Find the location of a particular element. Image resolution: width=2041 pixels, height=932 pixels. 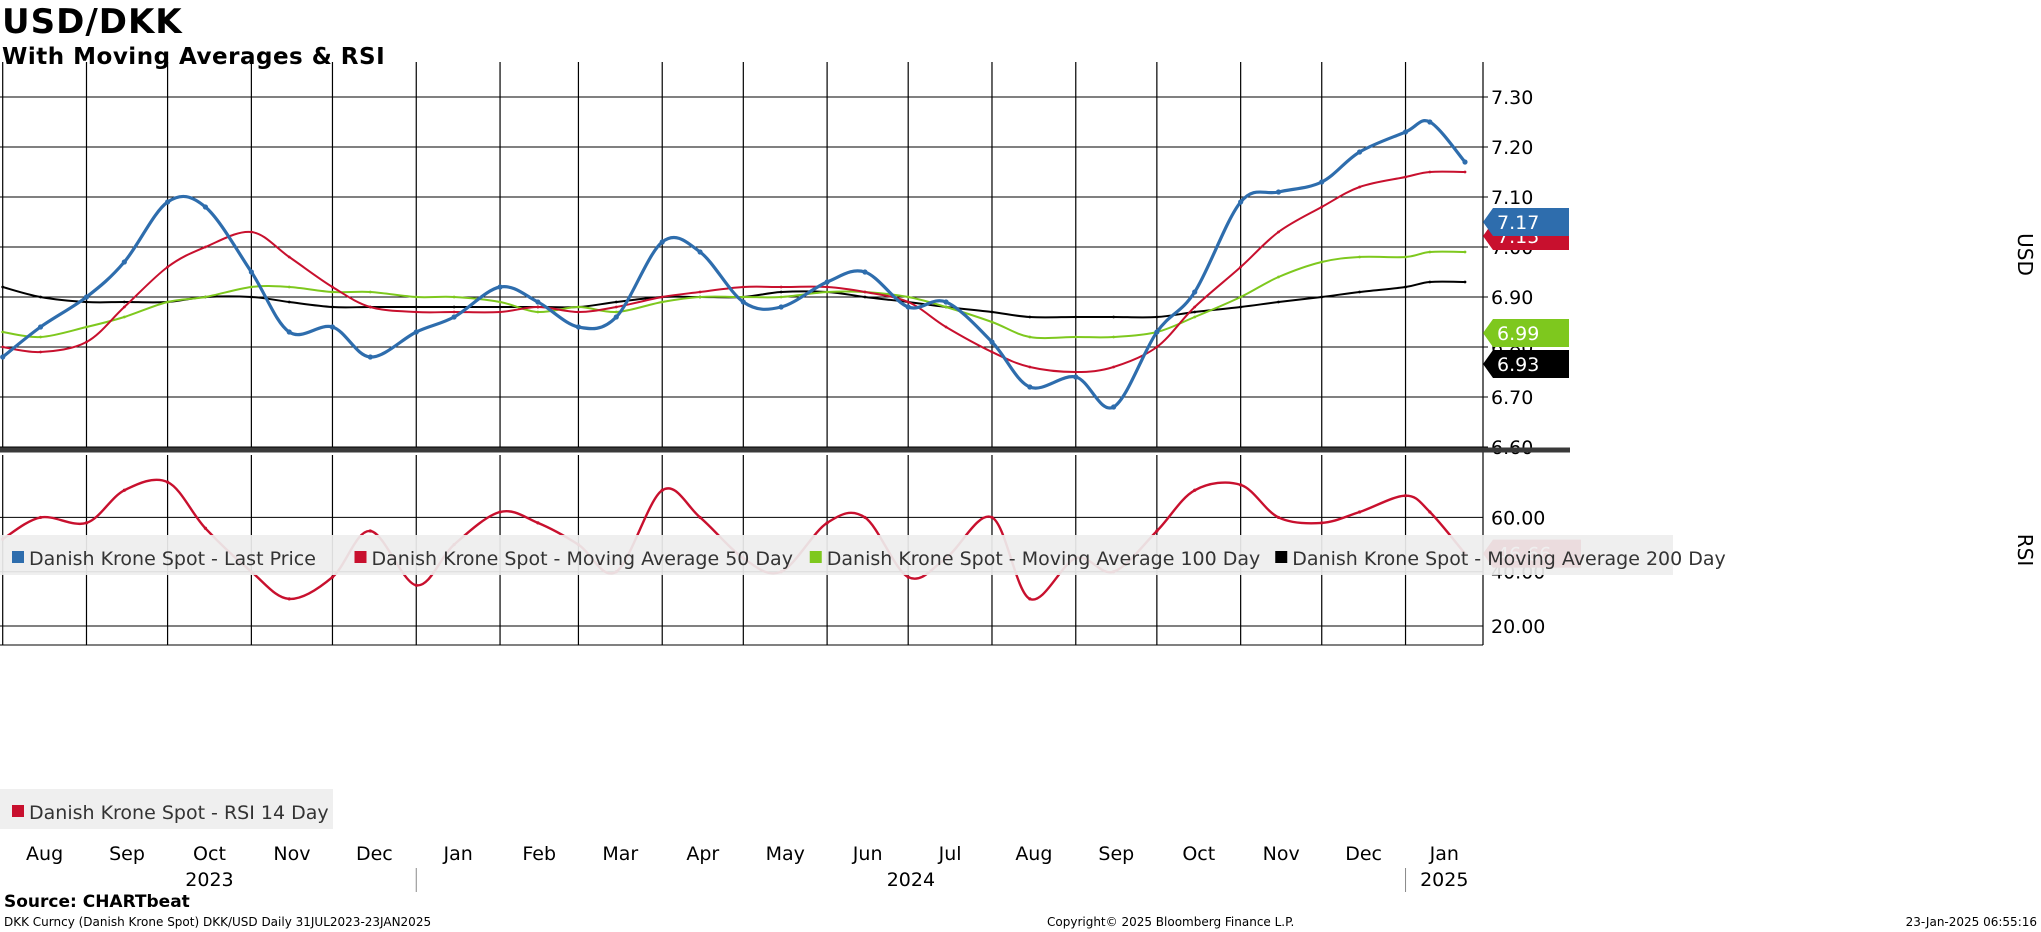

x-month-label: Jul is located at coordinates (950, 854).